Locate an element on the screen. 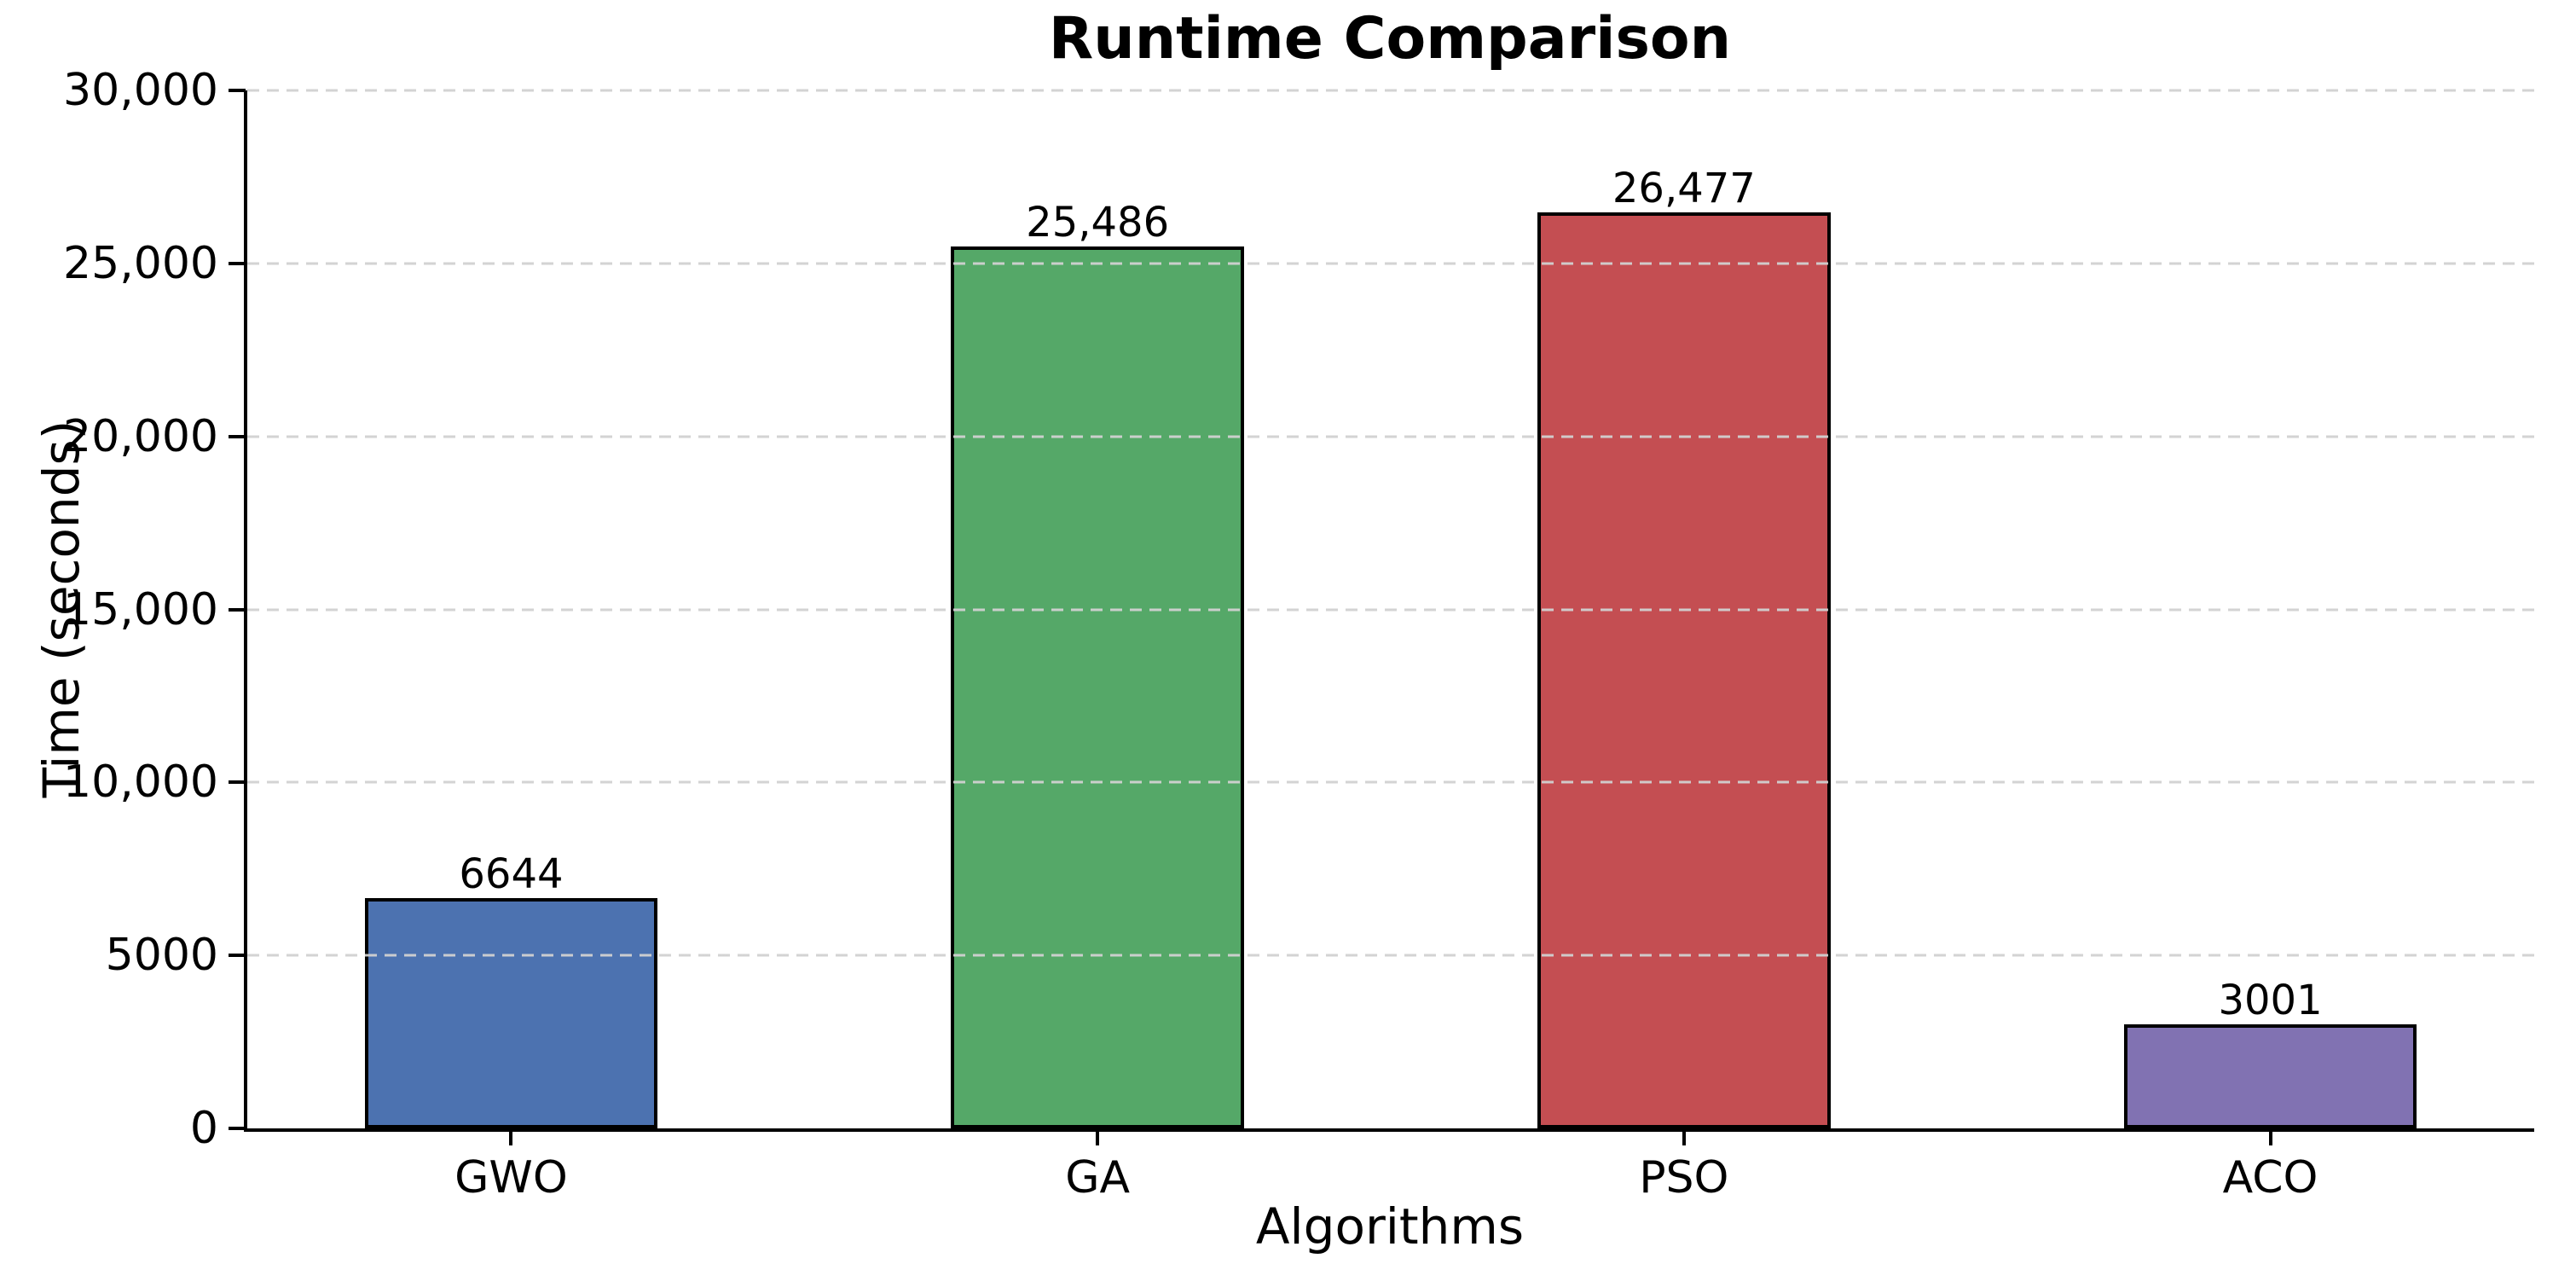 Image resolution: width=2576 pixels, height=1264 pixels. y-tick-label: 25,000 is located at coordinates (141, 263).